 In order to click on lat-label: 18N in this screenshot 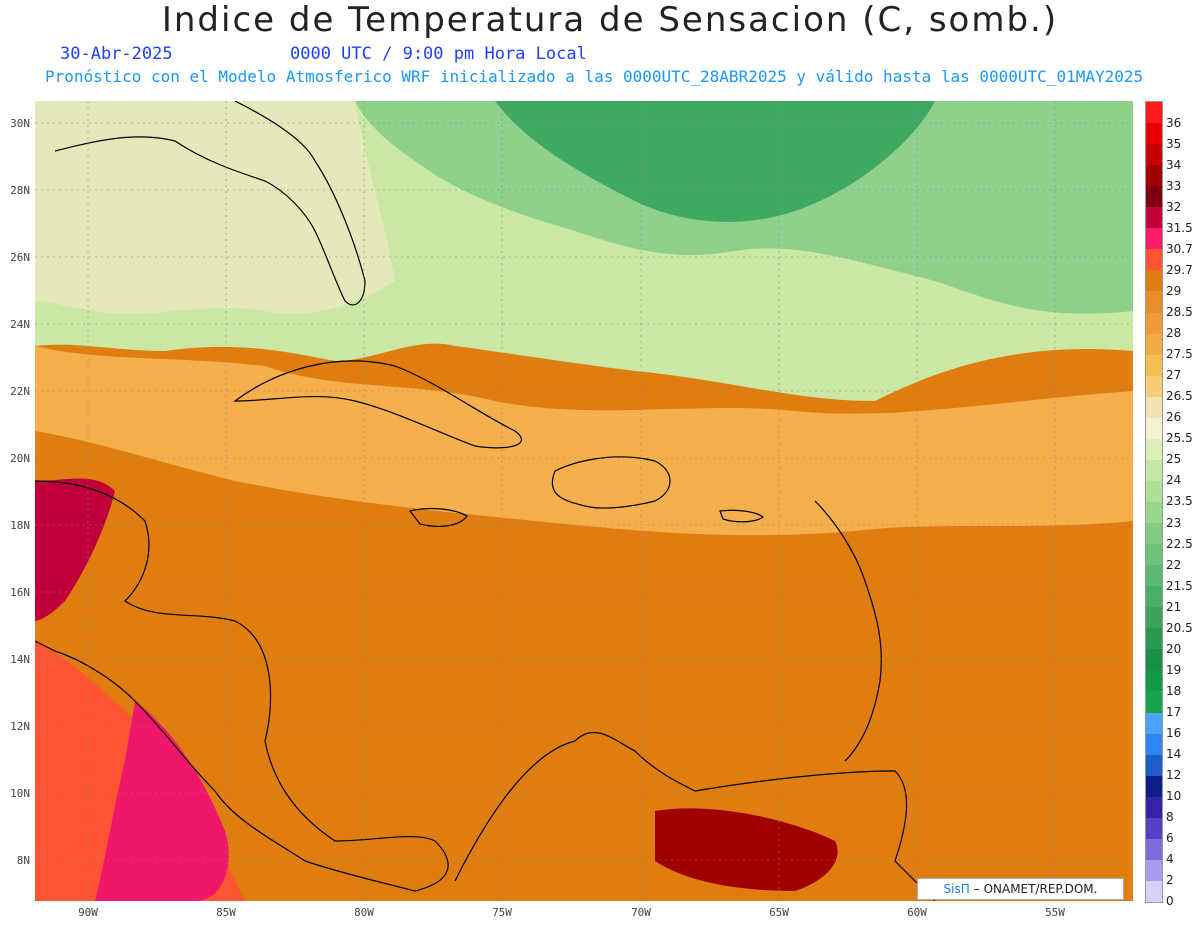, I will do `click(20, 525)`.